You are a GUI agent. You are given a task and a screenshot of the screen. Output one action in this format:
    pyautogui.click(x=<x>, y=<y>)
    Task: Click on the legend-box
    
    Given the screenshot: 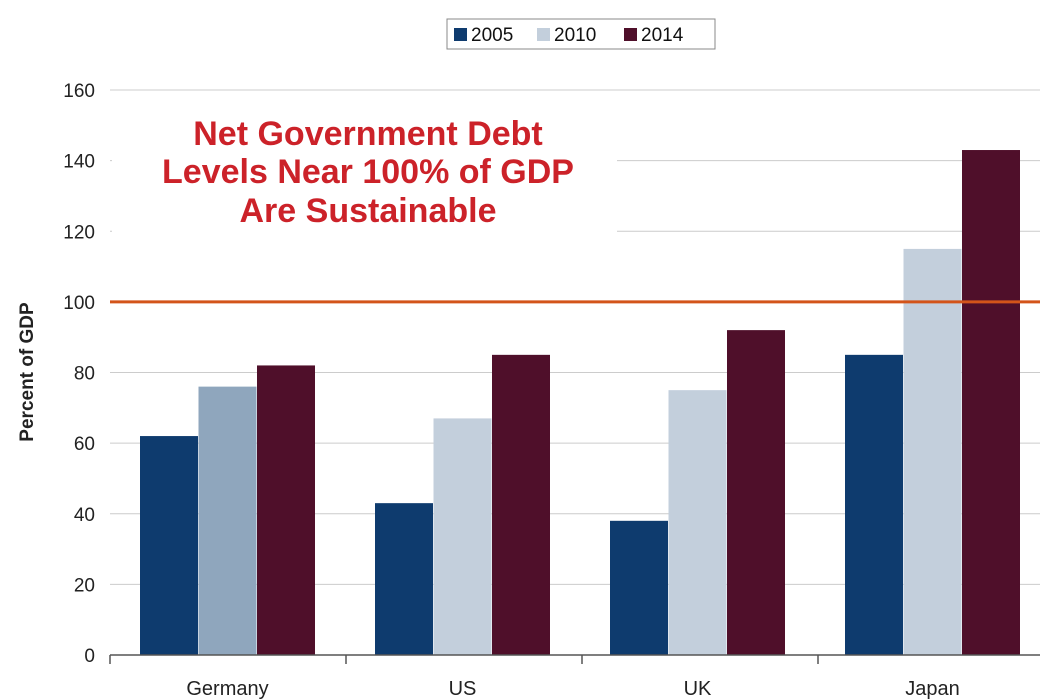 What is the action you would take?
    pyautogui.click(x=581, y=34)
    